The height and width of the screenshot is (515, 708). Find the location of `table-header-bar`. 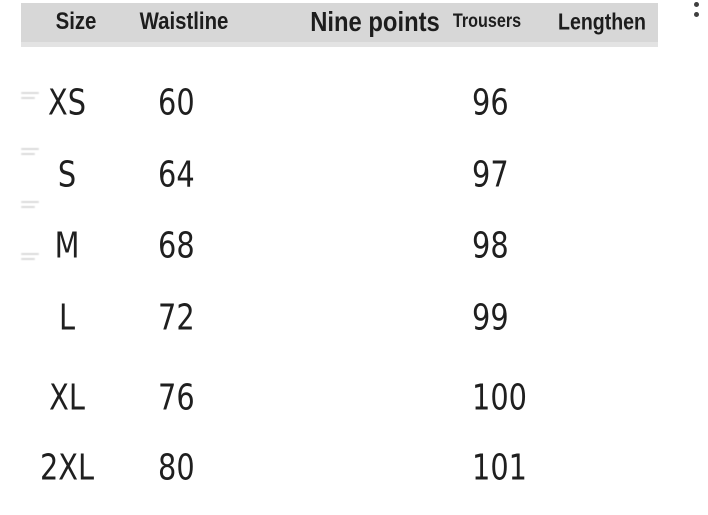

table-header-bar is located at coordinates (339, 22).